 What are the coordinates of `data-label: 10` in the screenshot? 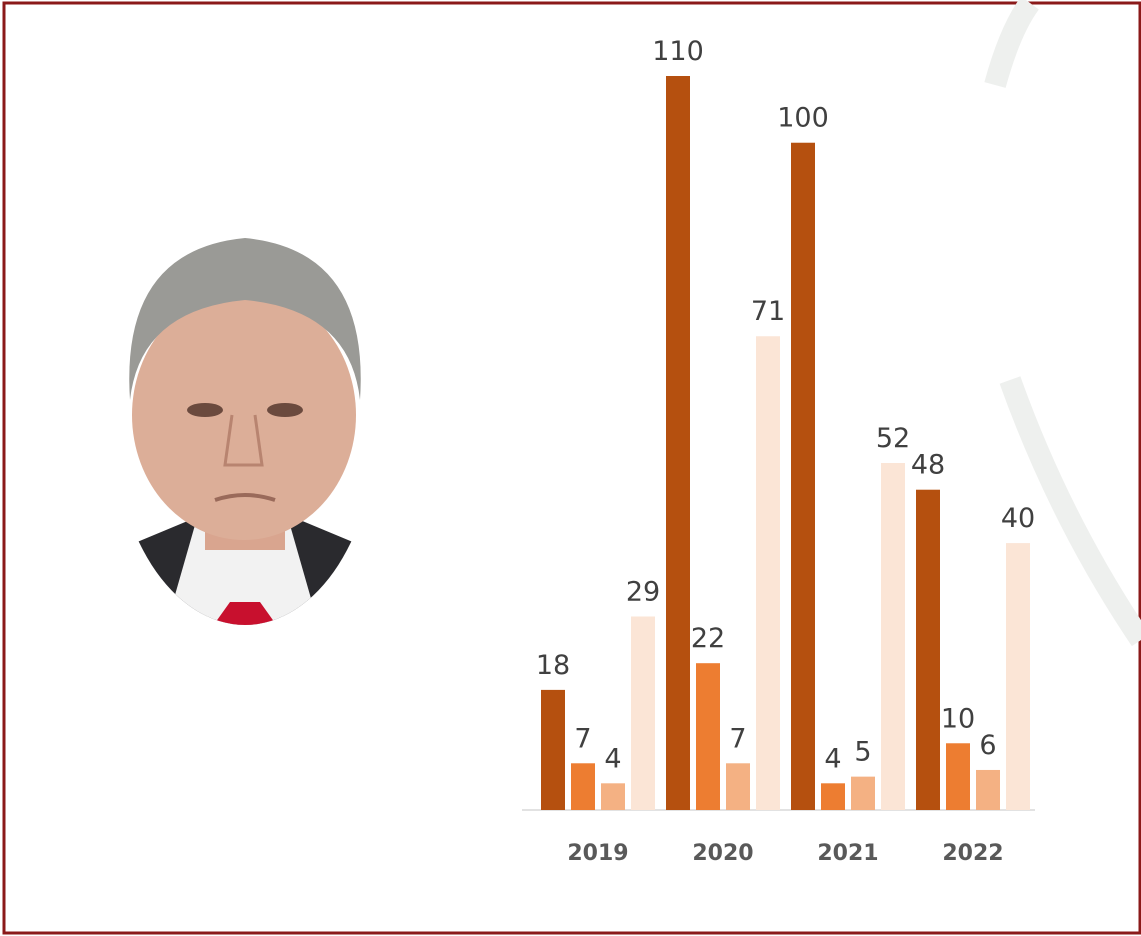 It's located at (958, 718).